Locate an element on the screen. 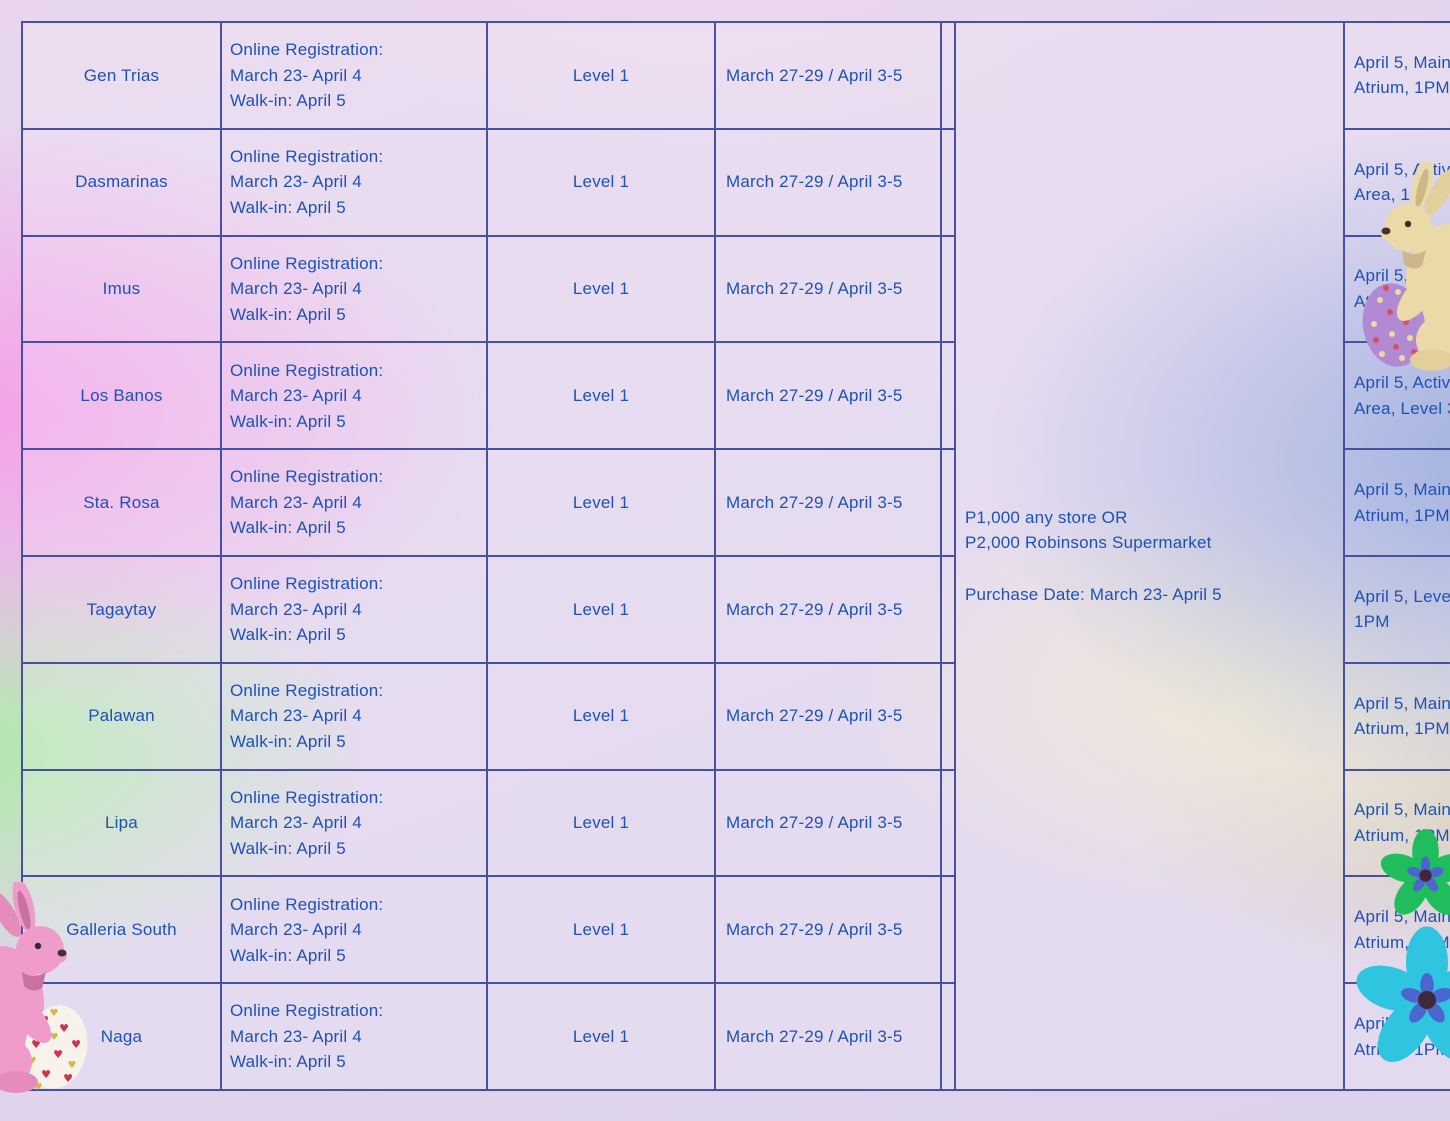  promo-line: P2,000 Robinsons Supermarket is located at coordinates (1088, 543).